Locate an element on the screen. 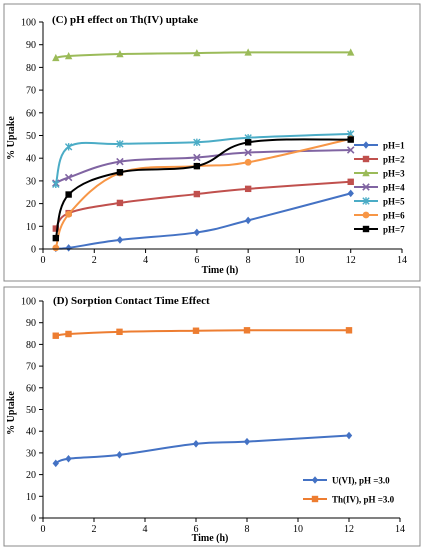 The width and height of the screenshot is (424, 550). d-xtick-label: 4 is located at coordinates (145, 529).